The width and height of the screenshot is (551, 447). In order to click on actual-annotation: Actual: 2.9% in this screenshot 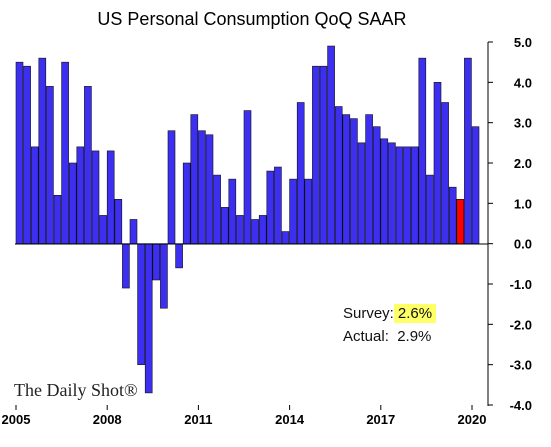, I will do `click(387, 336)`.